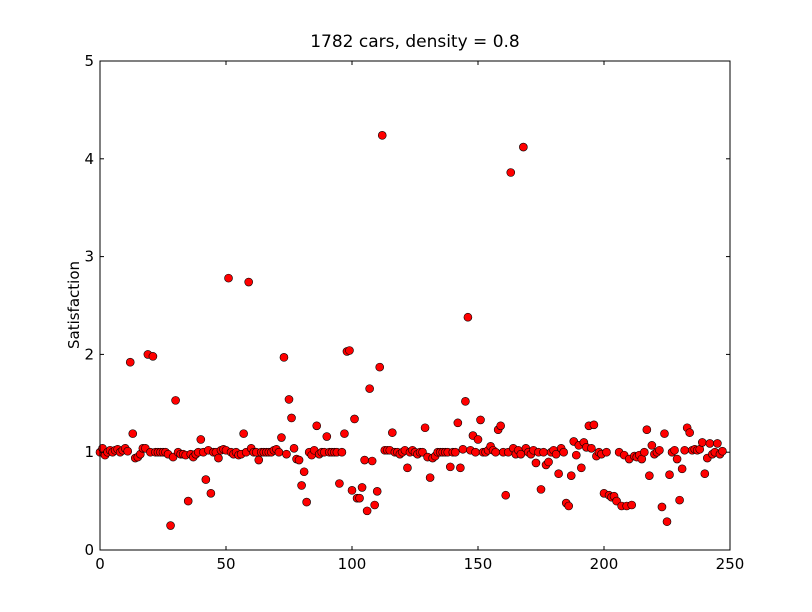 The height and width of the screenshot is (612, 812). I want to click on x-tick-label: 250, so click(730, 564).